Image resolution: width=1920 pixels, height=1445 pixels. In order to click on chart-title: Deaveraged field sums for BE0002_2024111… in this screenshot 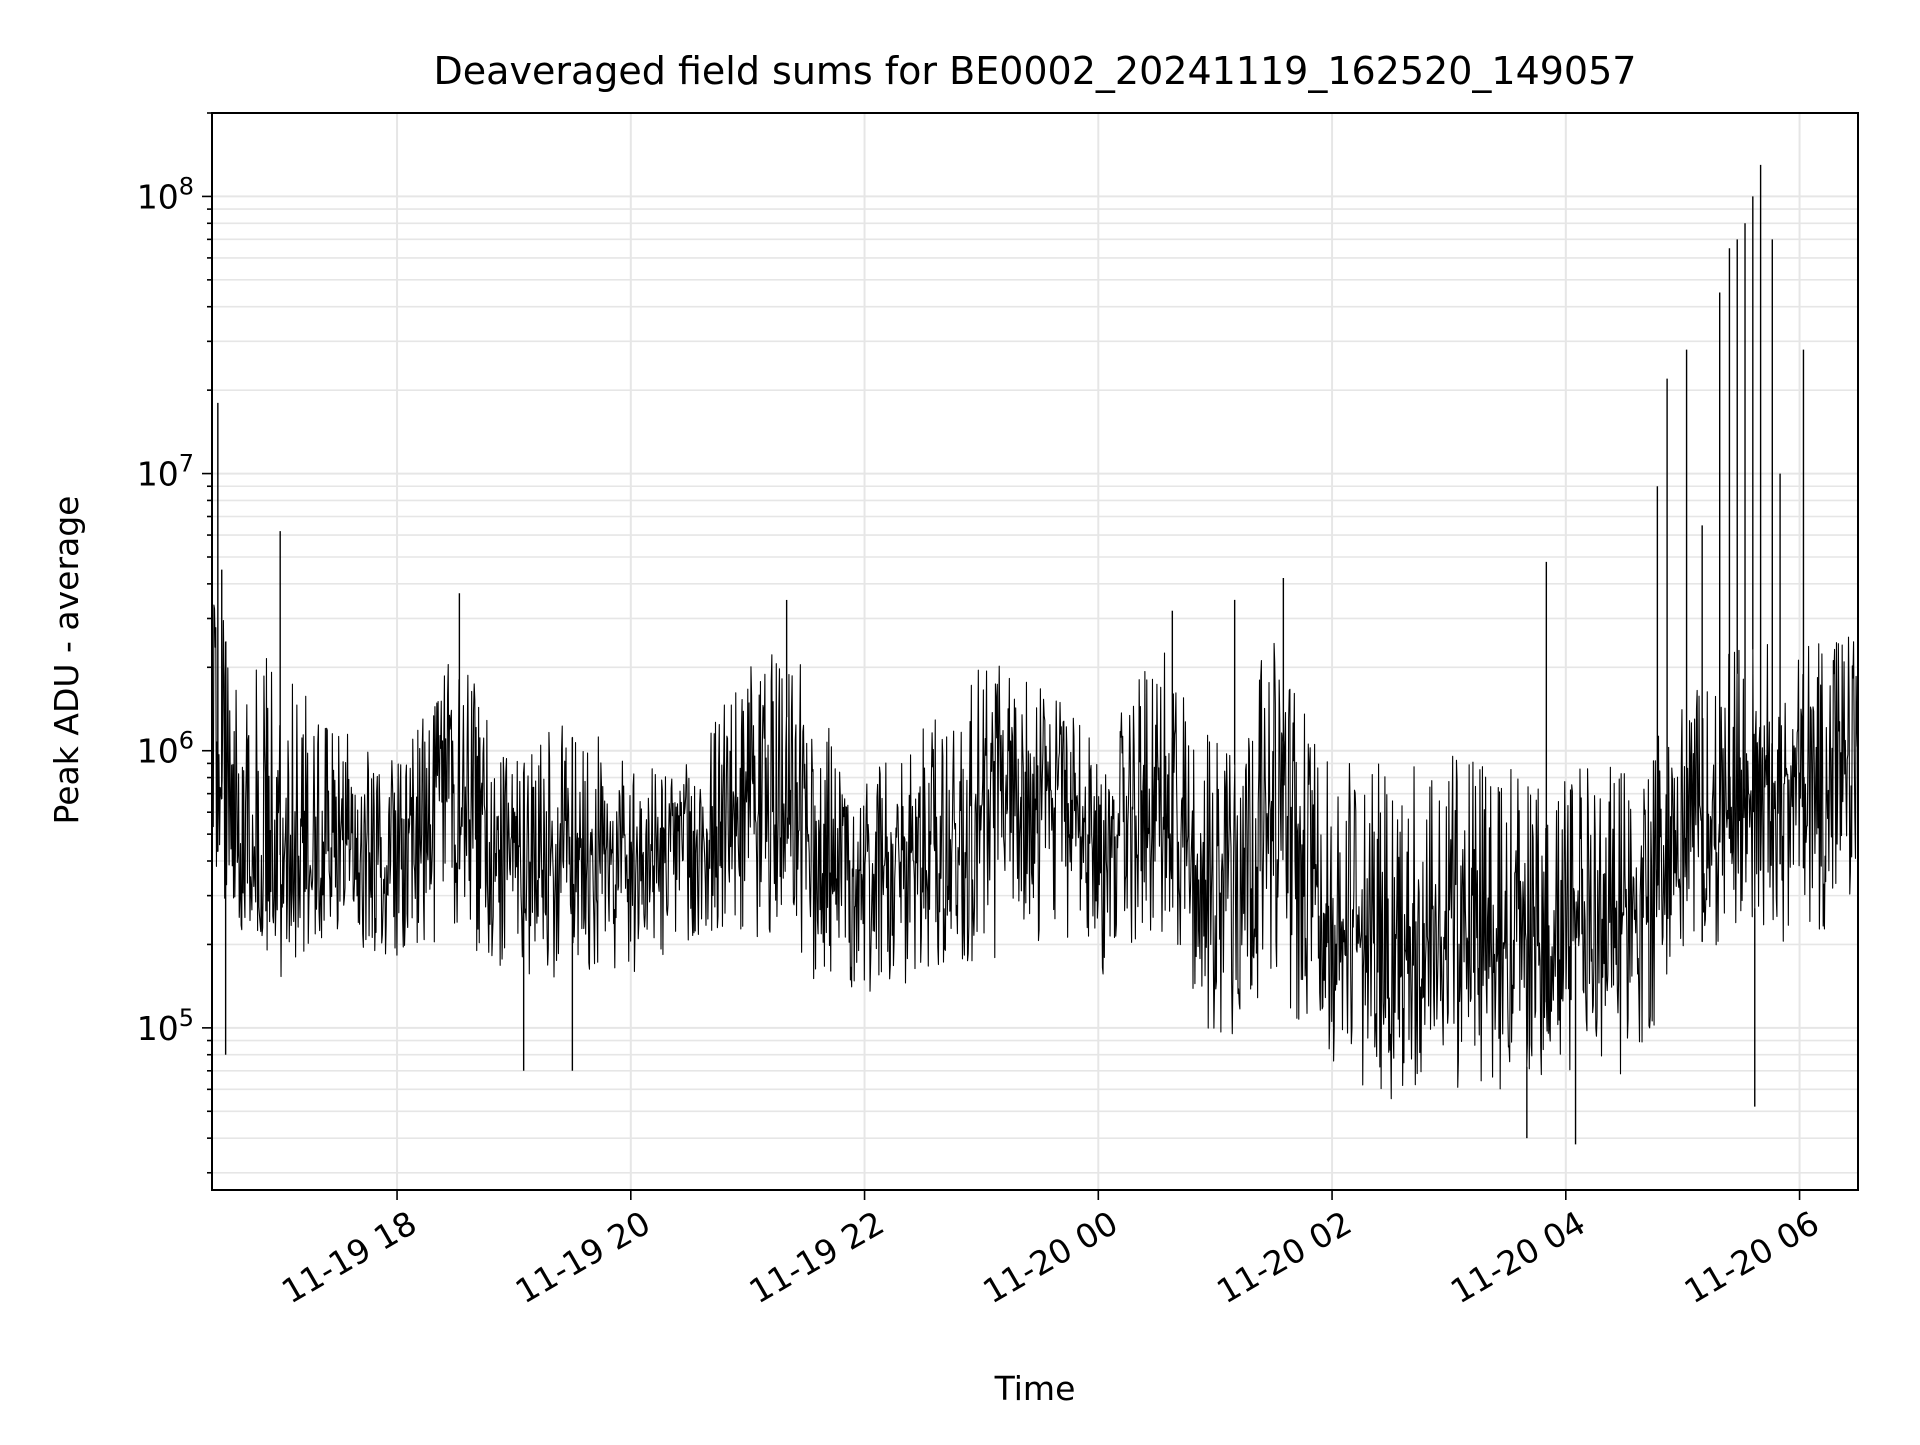, I will do `click(1035, 71)`.